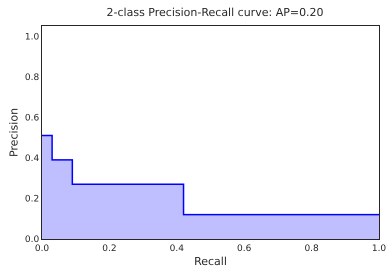 This screenshot has width=391, height=275. What do you see at coordinates (32, 240) in the screenshot?
I see `y-tick-label: 0.0` at bounding box center [32, 240].